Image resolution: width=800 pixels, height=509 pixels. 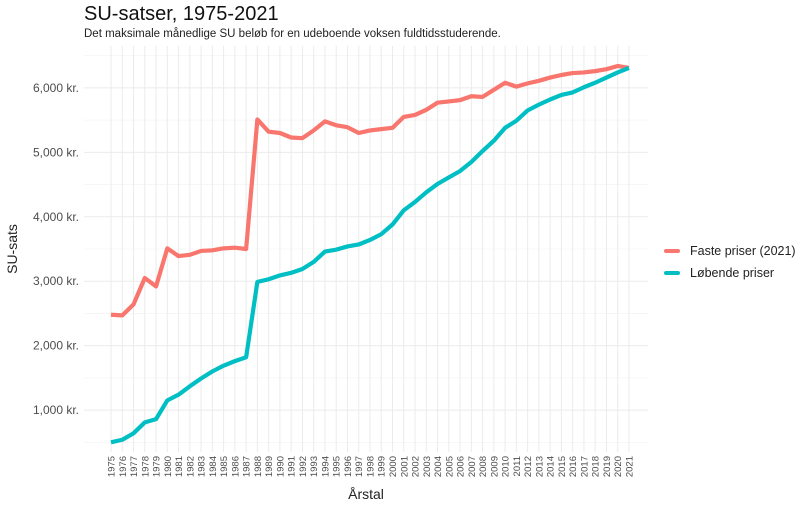 What do you see at coordinates (247, 466) in the screenshot?
I see `x-tick-label: 1987` at bounding box center [247, 466].